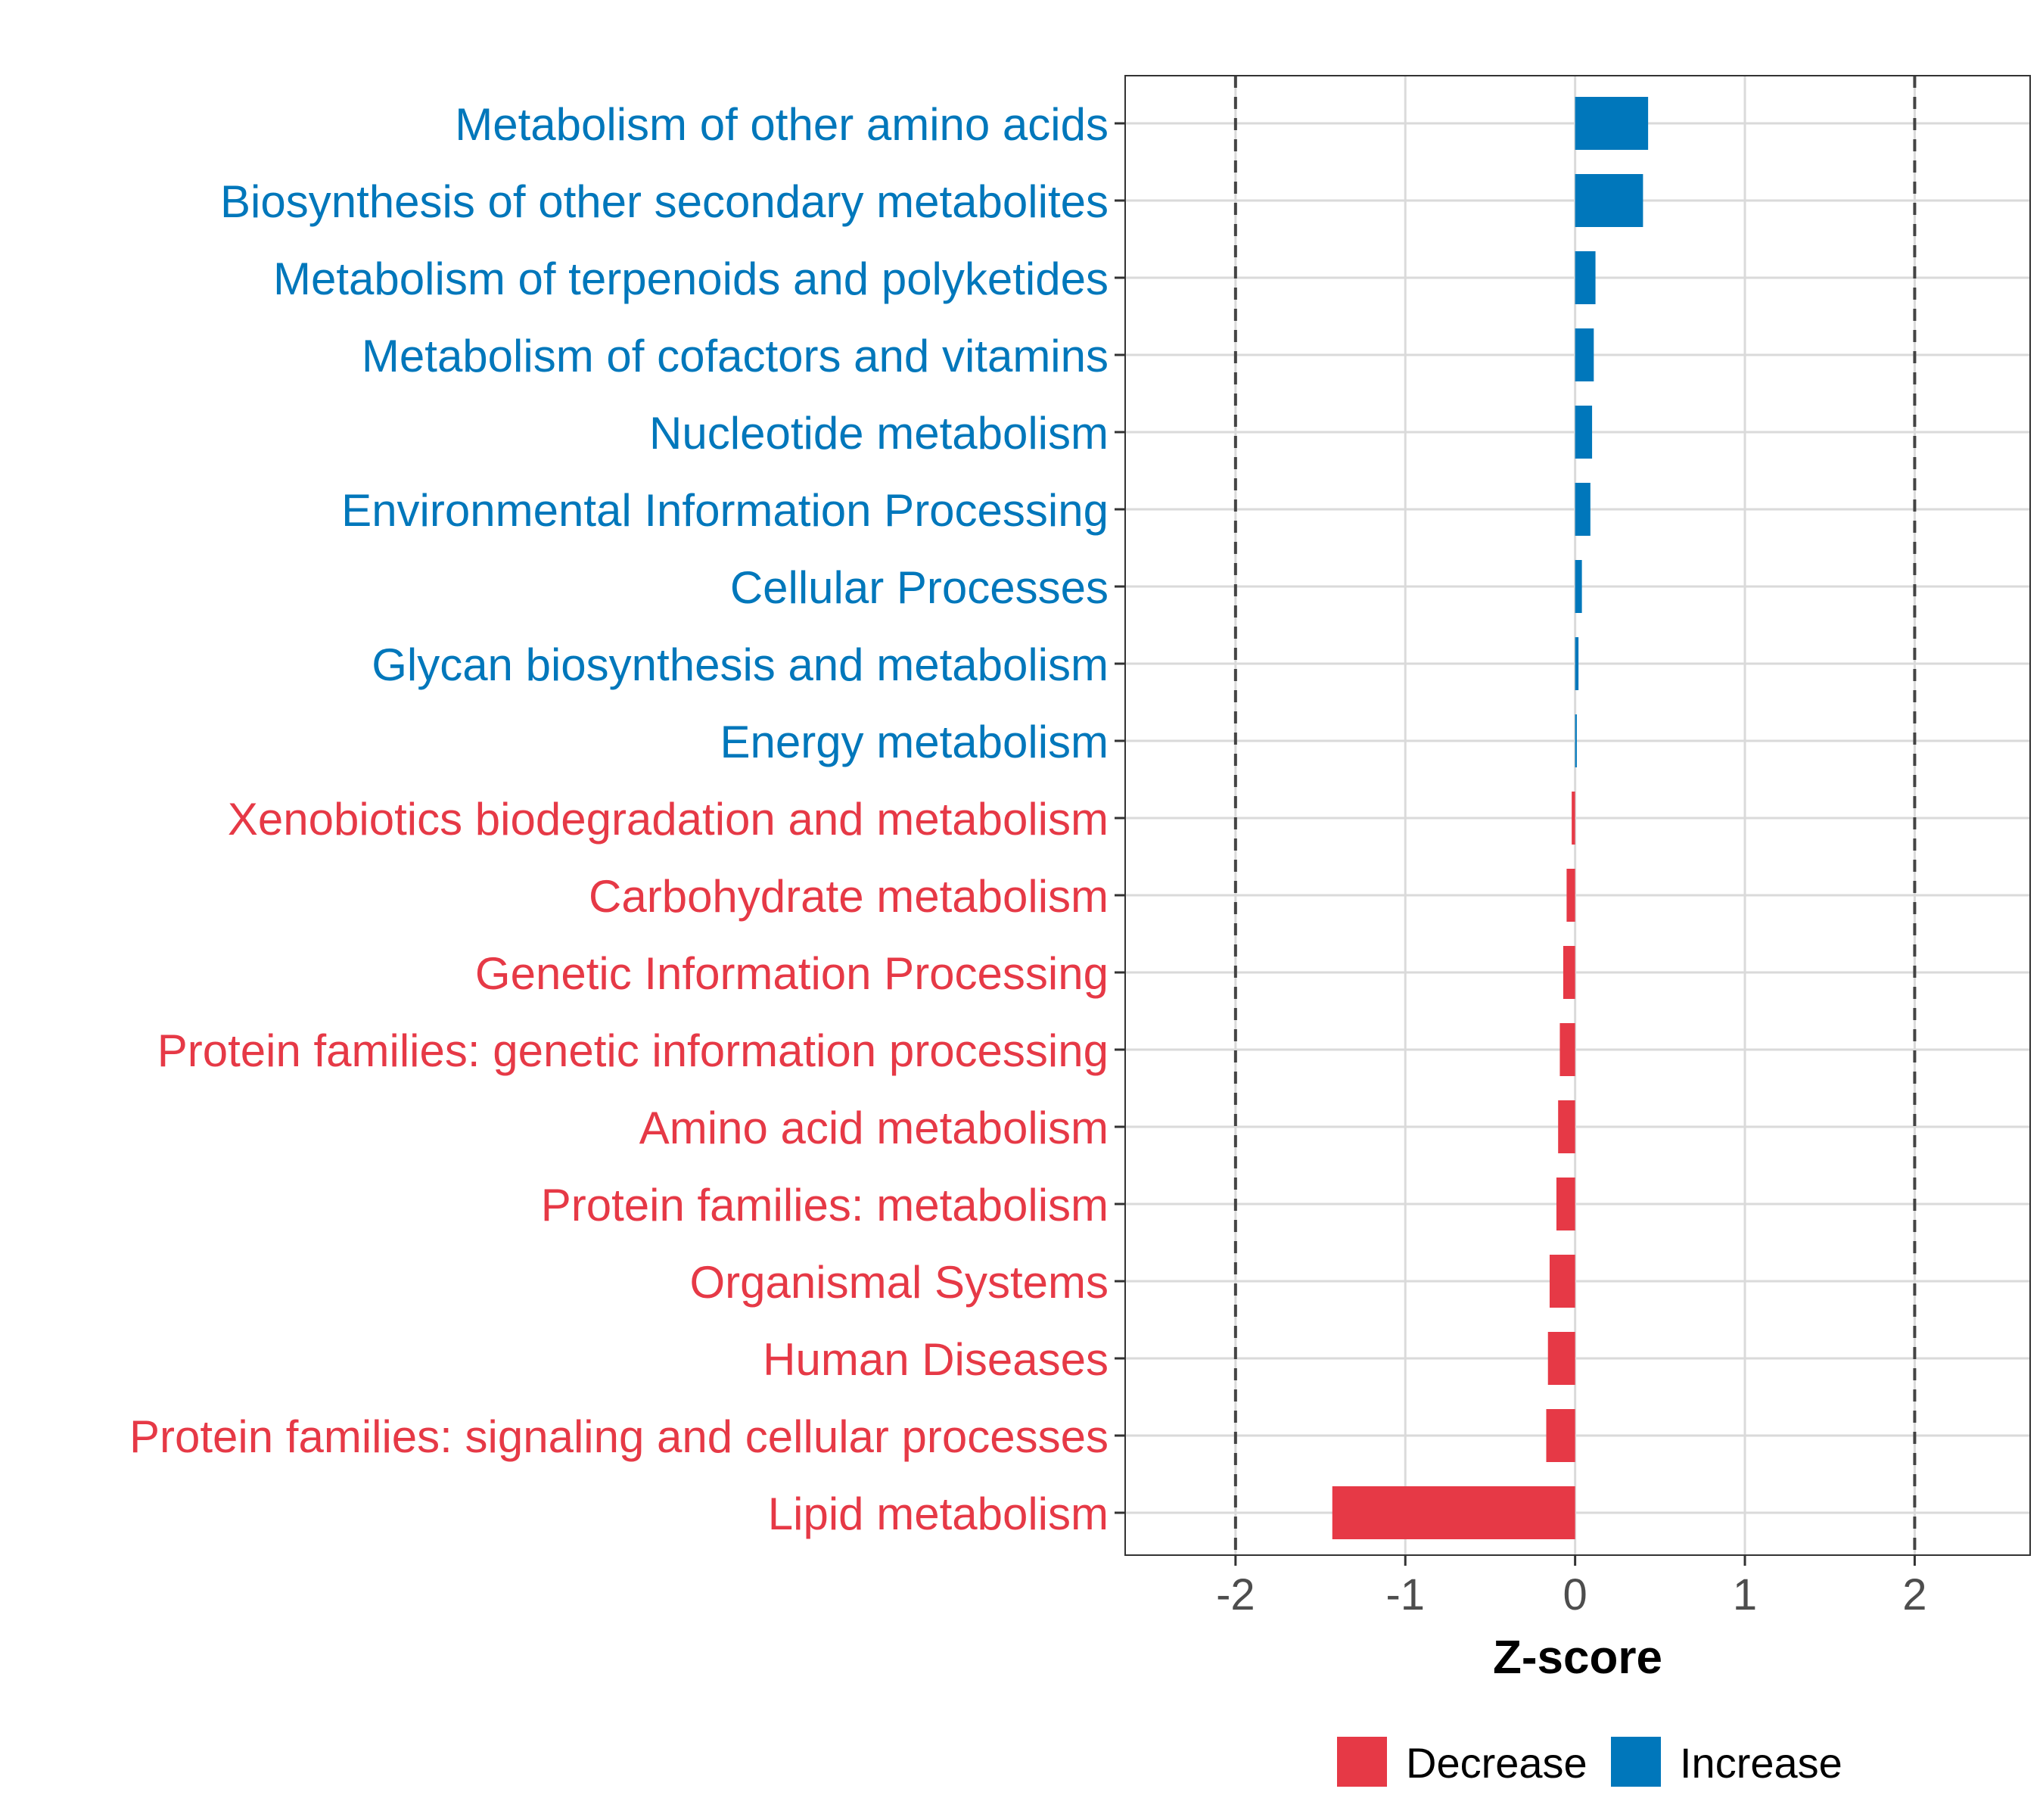  Describe the element at coordinates (1636, 1762) in the screenshot. I see `legend-swatch-increase` at that location.